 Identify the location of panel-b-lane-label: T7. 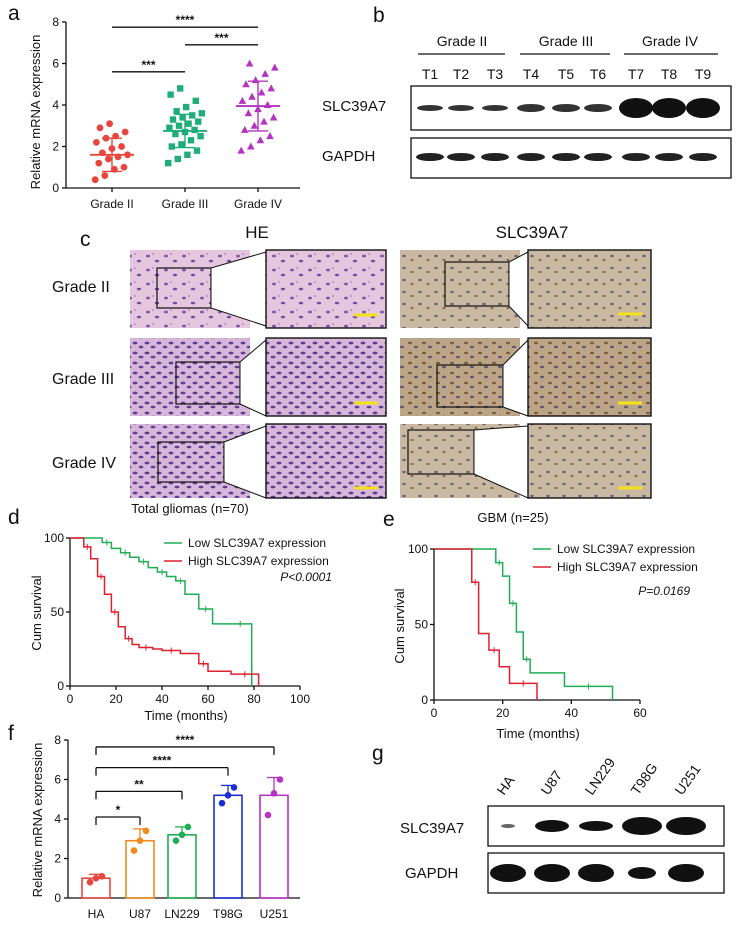
(636, 74).